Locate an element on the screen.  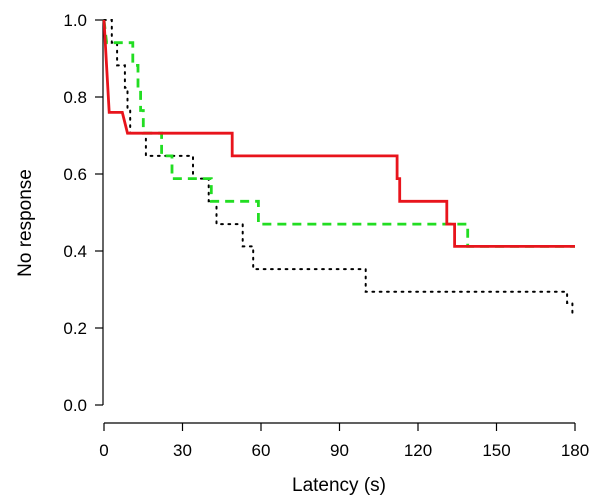
x-tick-label: 120 is located at coordinates (418, 450).